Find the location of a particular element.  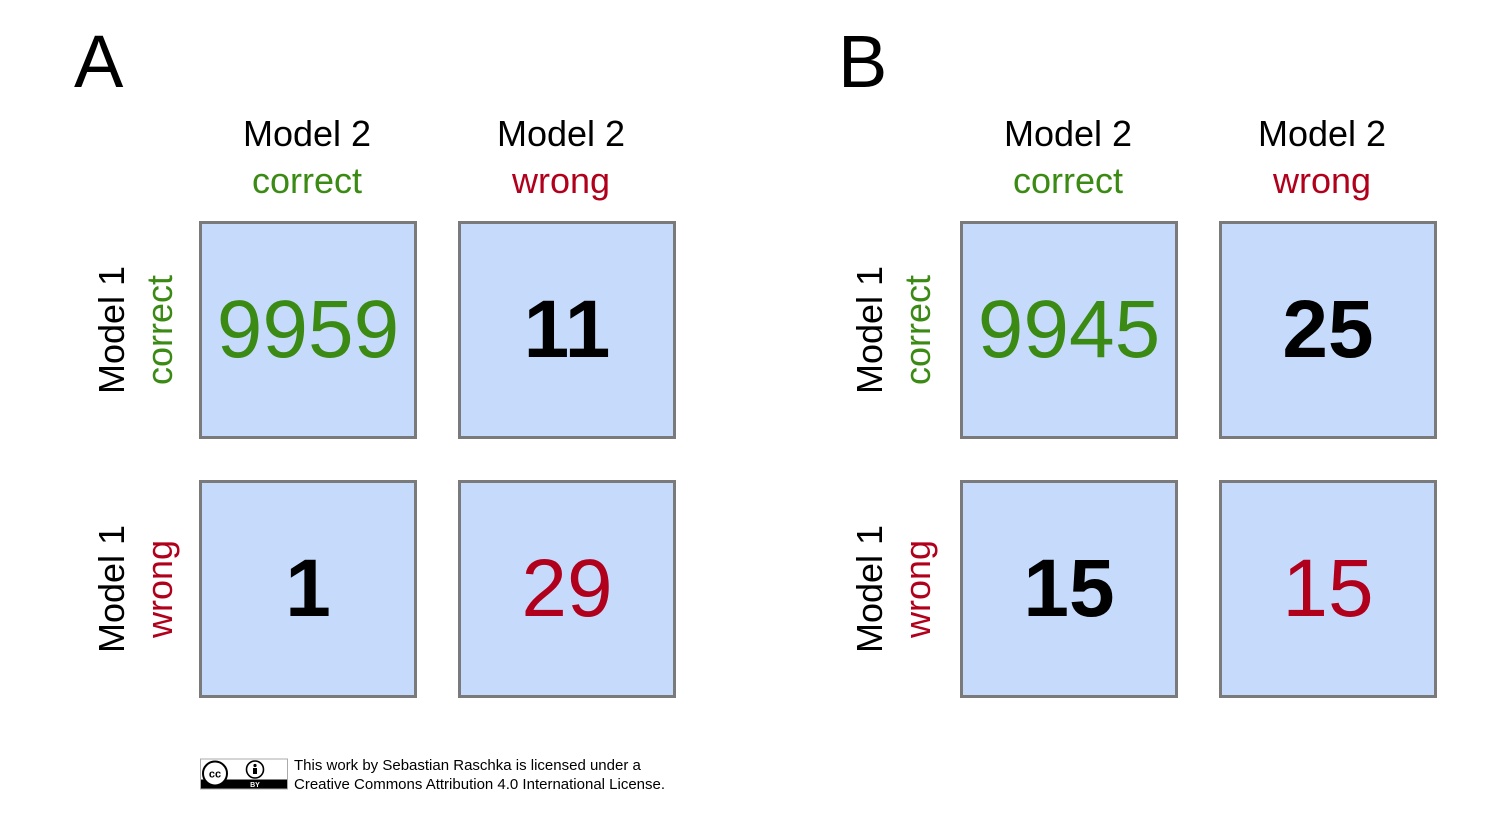

cell-wrong-correct: 1 is located at coordinates (308, 589).